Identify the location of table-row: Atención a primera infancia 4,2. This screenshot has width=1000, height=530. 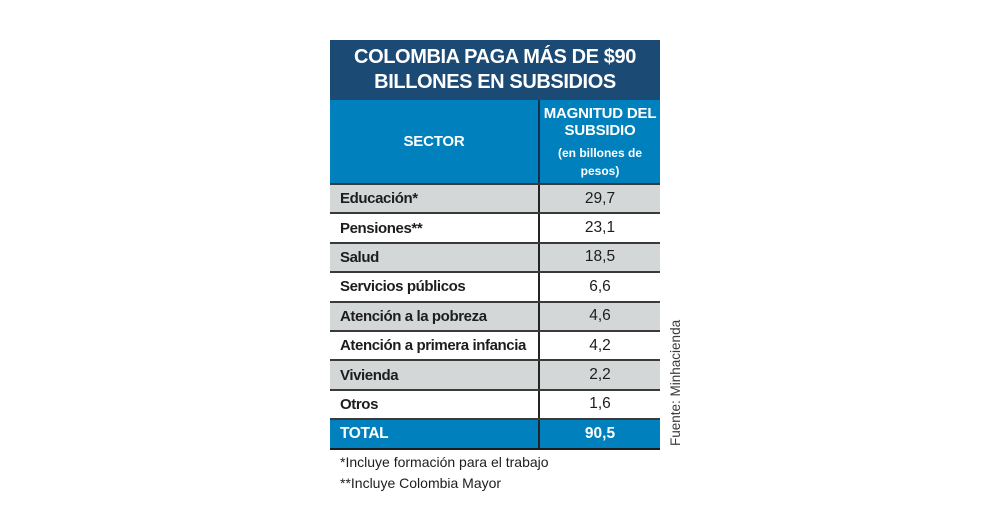
(495, 344).